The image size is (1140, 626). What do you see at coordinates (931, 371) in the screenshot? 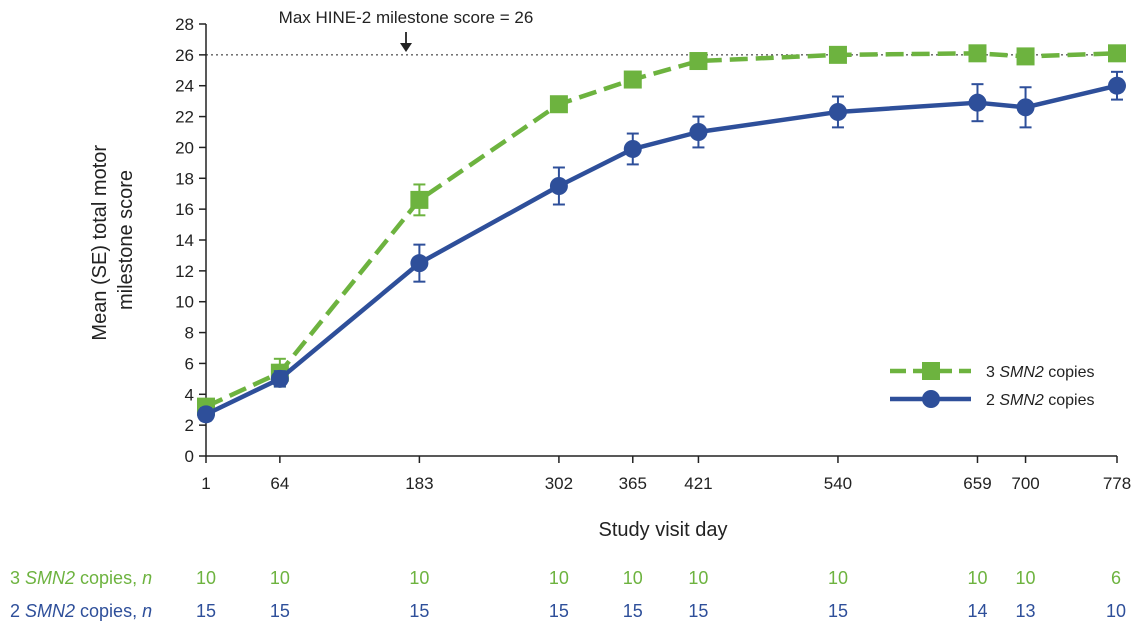
I see `legend-marker-square` at bounding box center [931, 371].